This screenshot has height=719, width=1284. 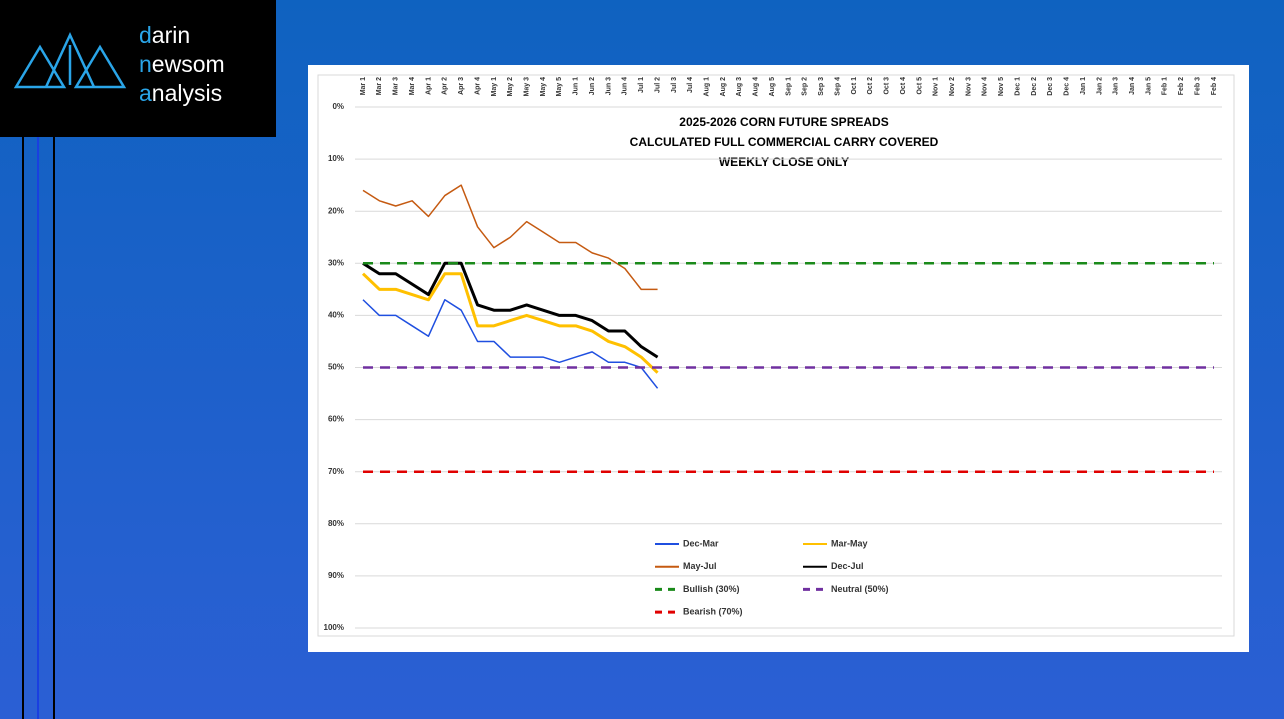 What do you see at coordinates (936, 86) in the screenshot?
I see `x-tick-label: Nov 1` at bounding box center [936, 86].